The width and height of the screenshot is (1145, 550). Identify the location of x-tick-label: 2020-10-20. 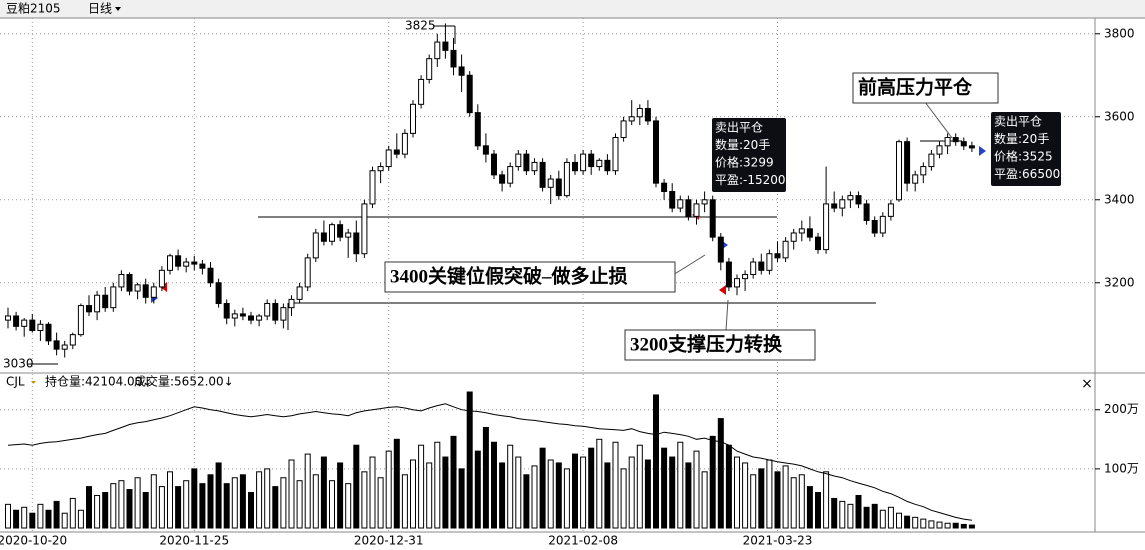
(33, 541).